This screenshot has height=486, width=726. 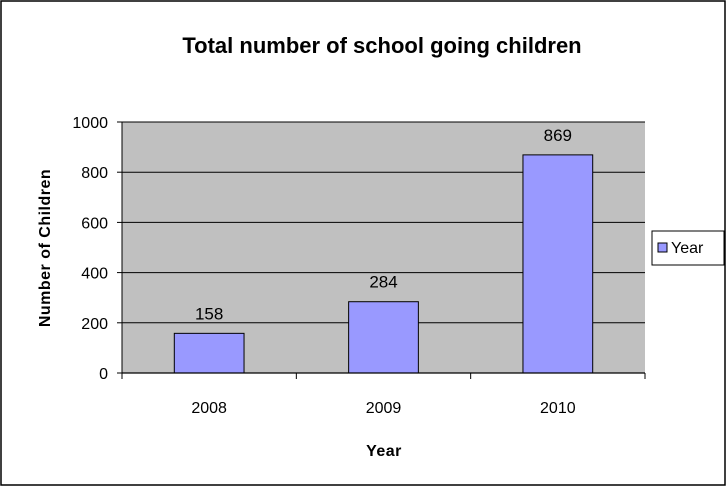 I want to click on x-tick-label-2010: 2010, so click(x=558, y=408).